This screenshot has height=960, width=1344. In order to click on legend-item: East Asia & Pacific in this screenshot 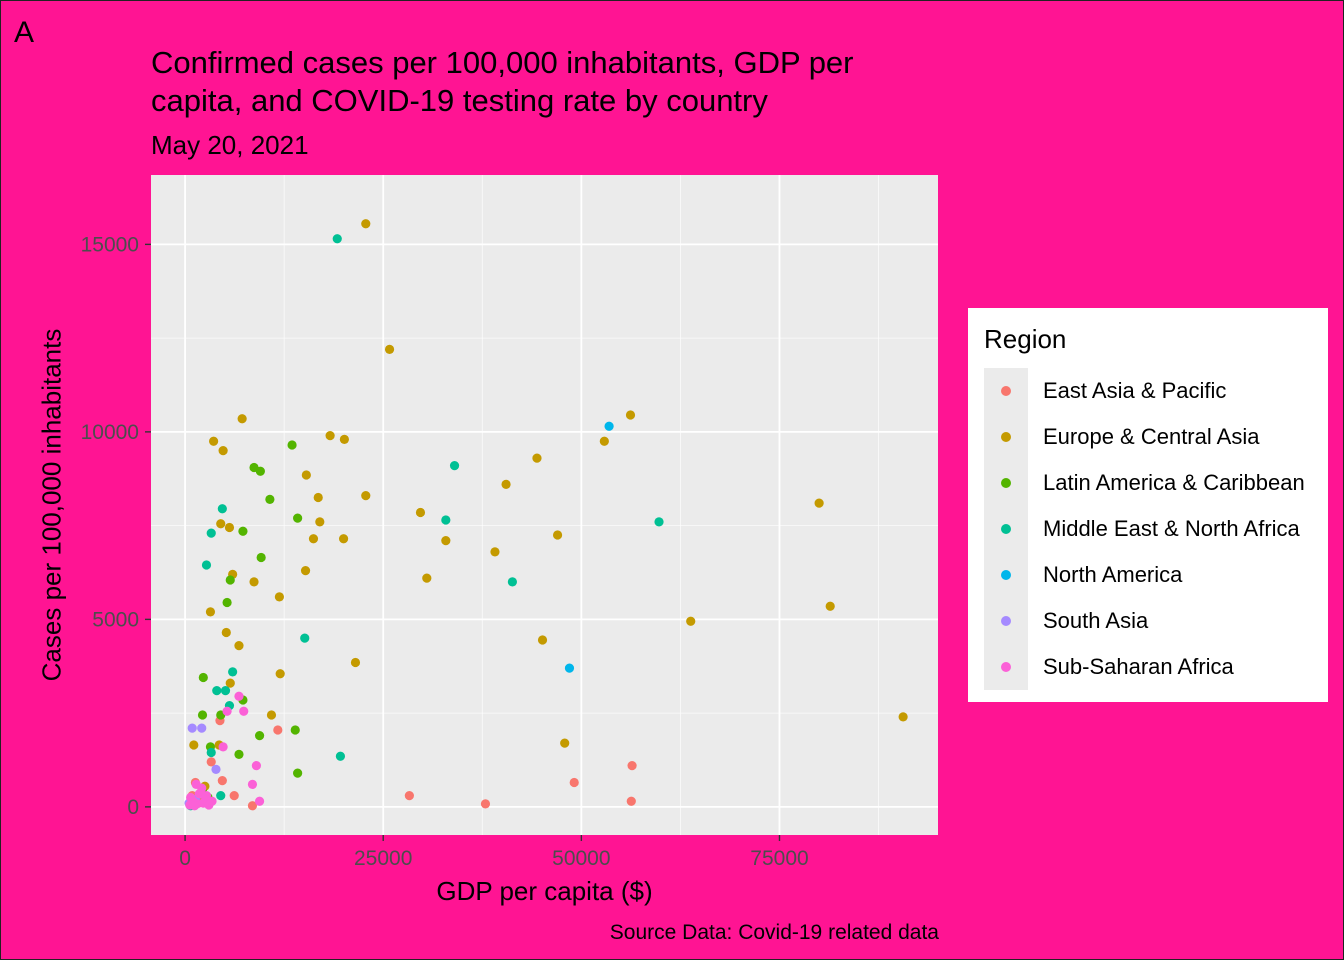, I will do `click(1154, 391)`.